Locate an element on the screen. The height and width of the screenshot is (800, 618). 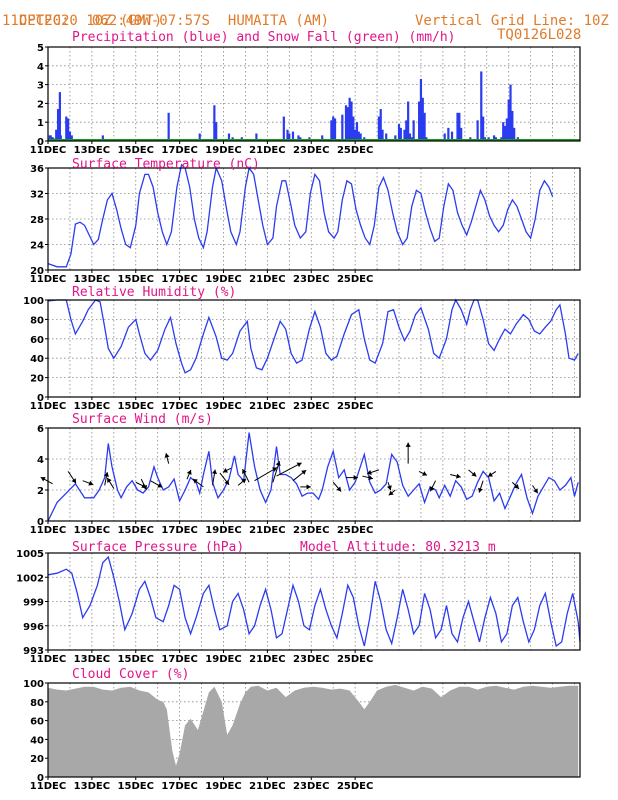
y-tick-label: 40 is located at coordinates (37, 740).